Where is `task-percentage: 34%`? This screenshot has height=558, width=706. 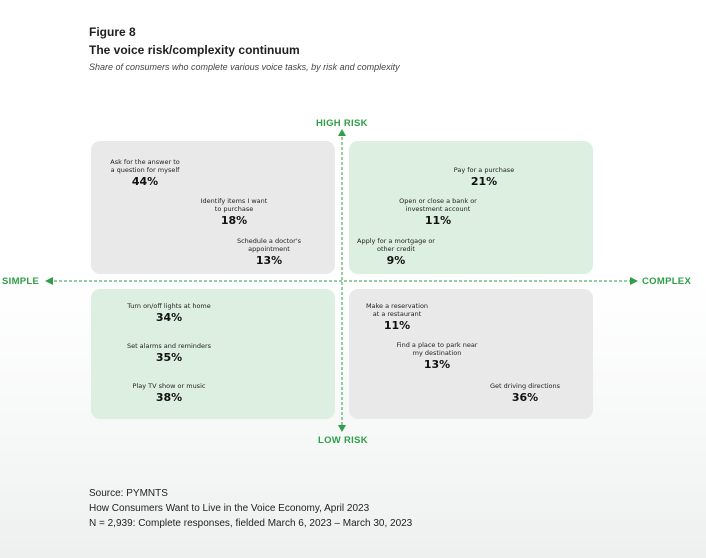 task-percentage: 34% is located at coordinates (169, 317).